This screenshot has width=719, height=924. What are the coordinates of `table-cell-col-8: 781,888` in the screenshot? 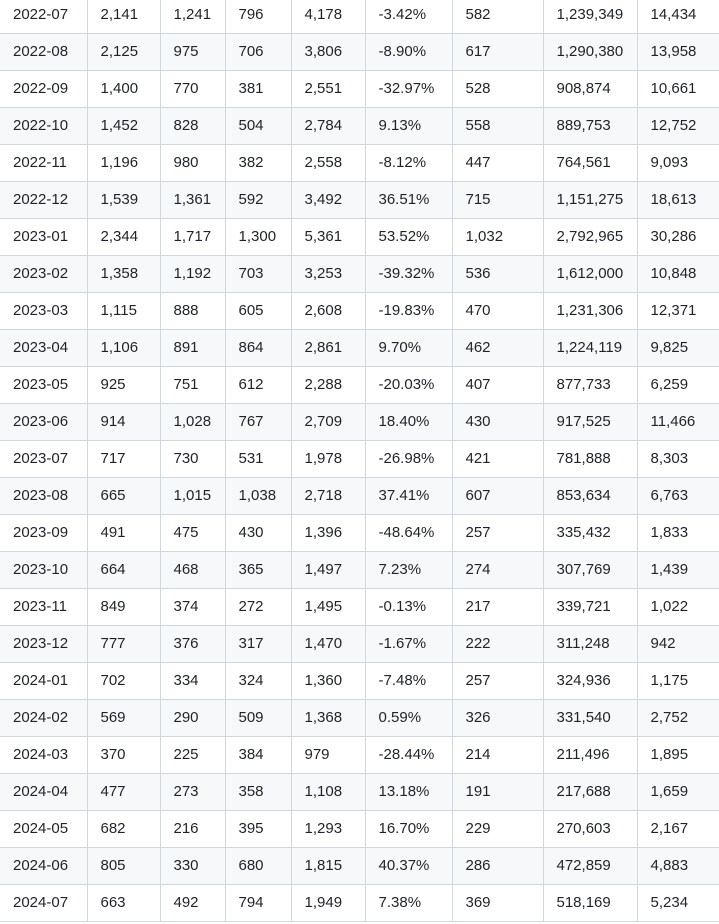 It's located at (590, 459).